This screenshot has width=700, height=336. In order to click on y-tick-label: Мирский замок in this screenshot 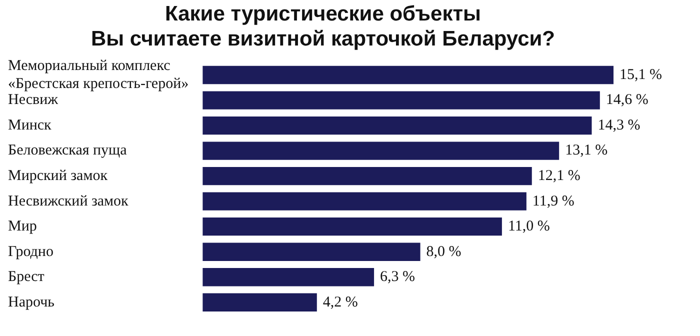, I will do `click(58, 176)`.